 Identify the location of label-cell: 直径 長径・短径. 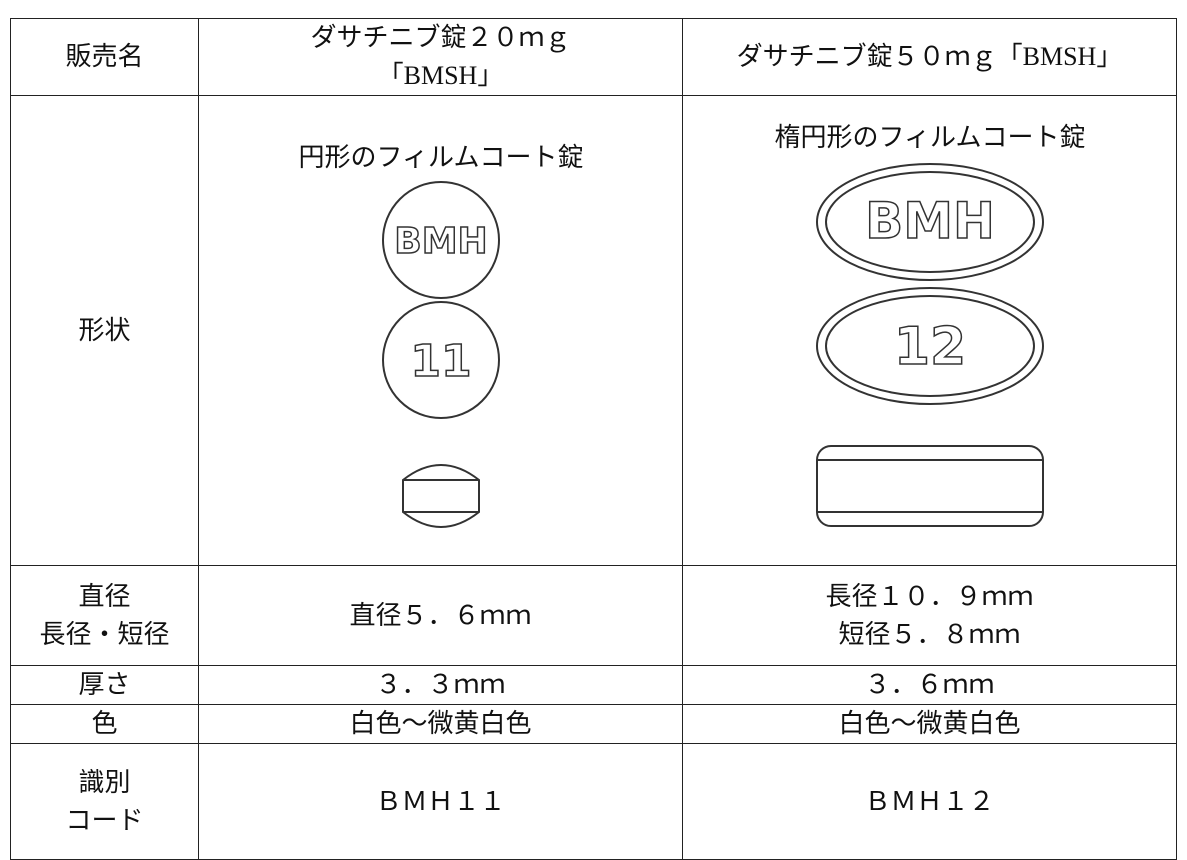
(104, 615).